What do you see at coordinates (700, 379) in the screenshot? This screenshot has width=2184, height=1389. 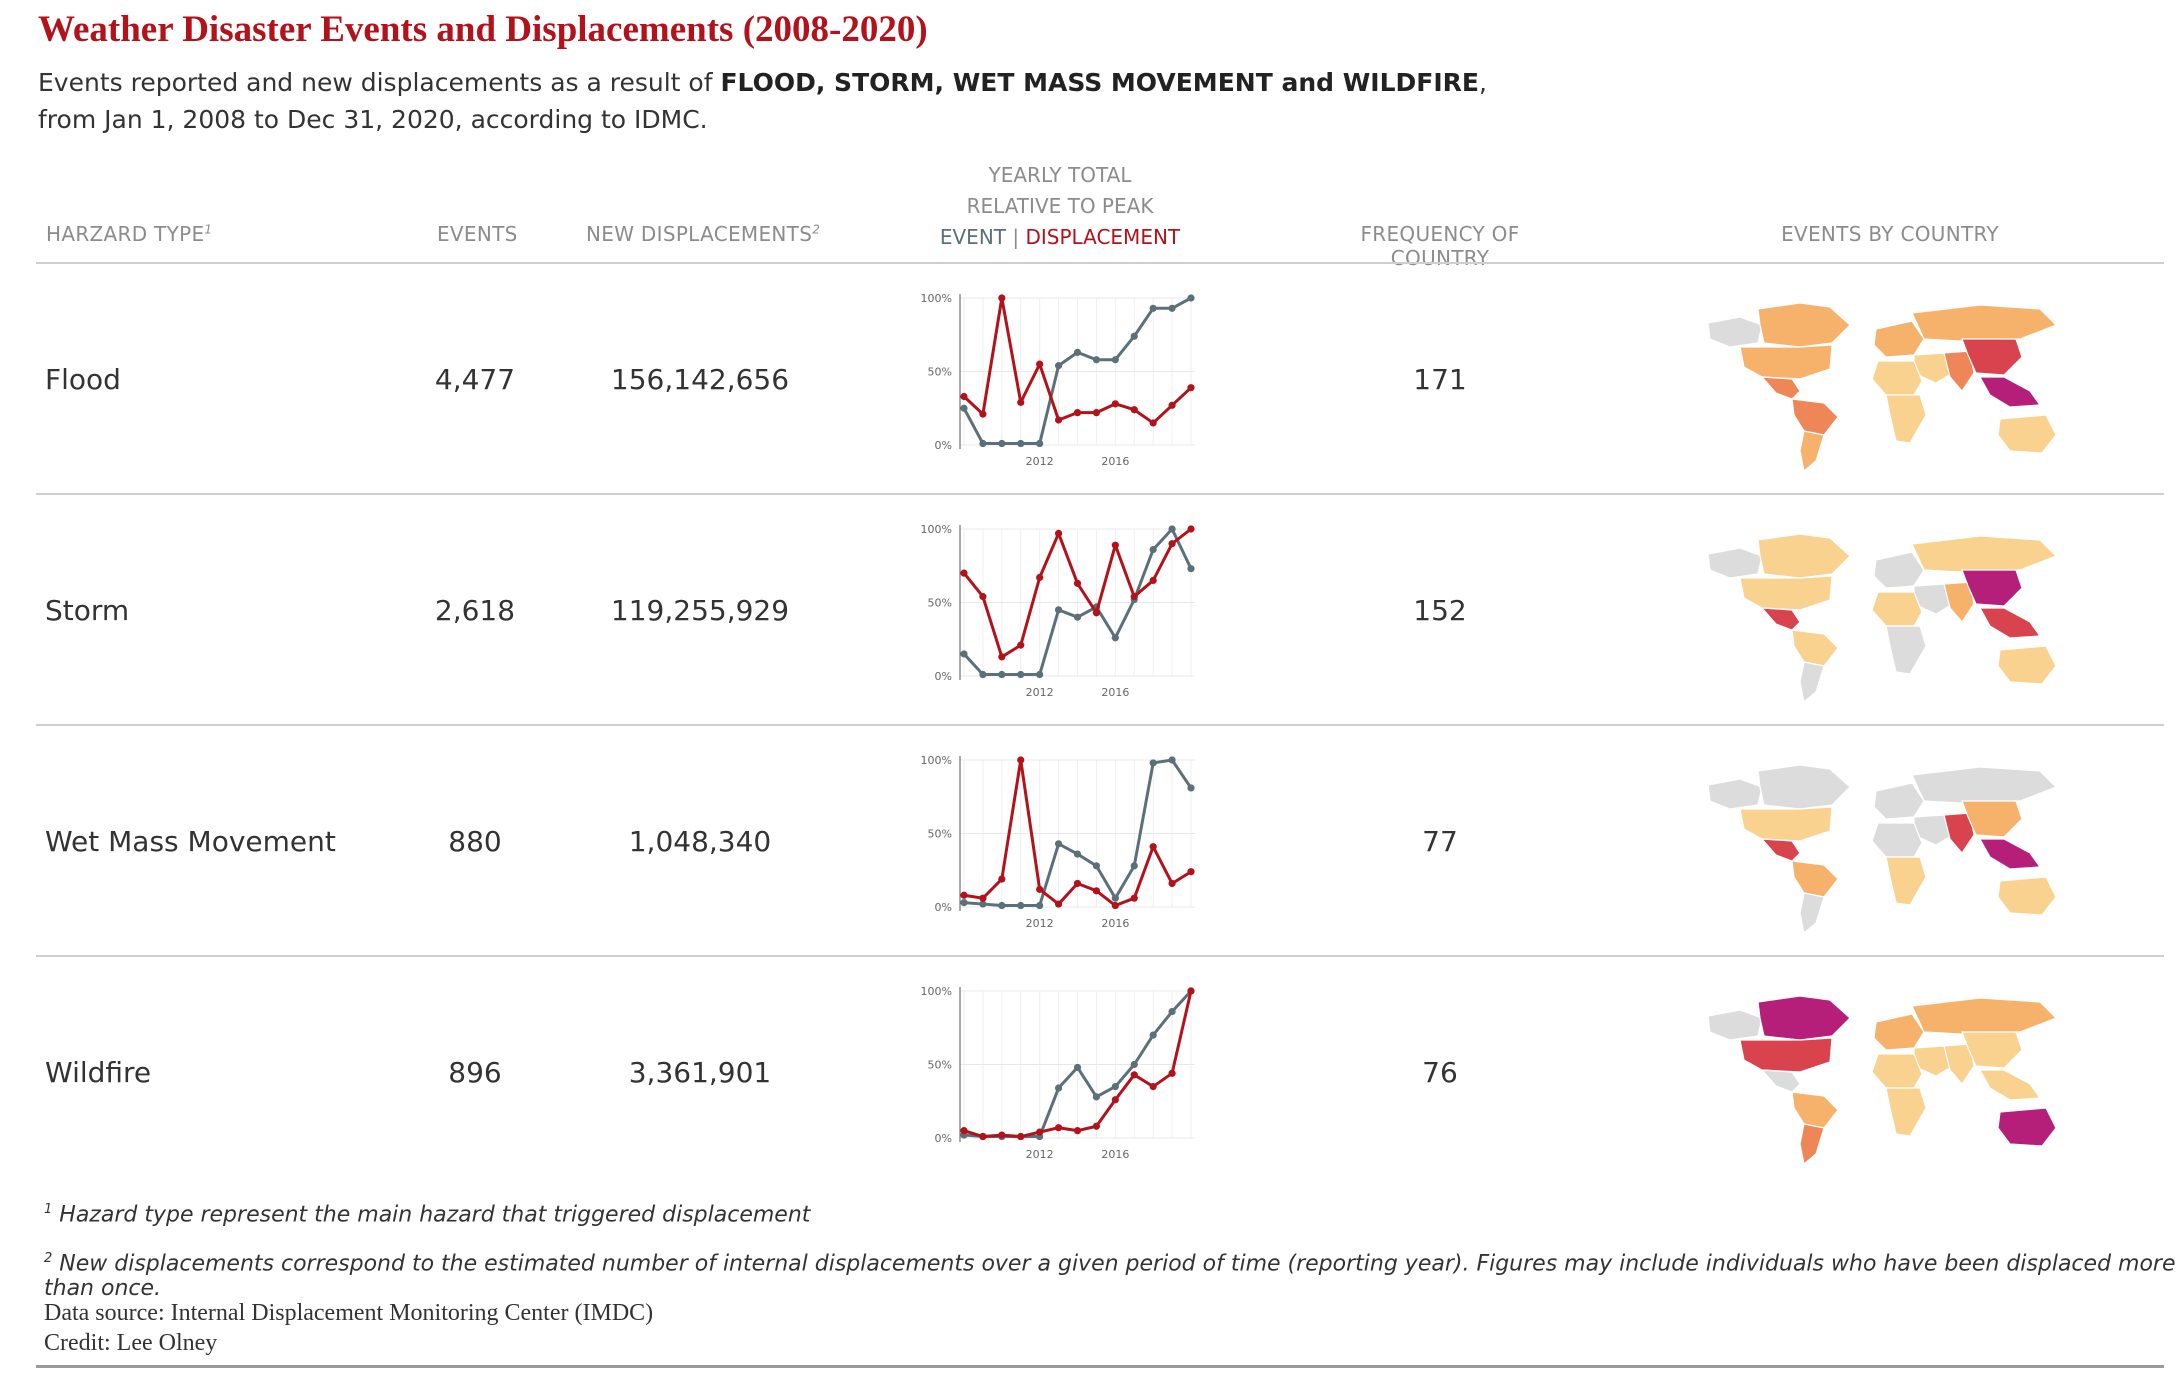 I see `new-displacements: 156,142,656` at bounding box center [700, 379].